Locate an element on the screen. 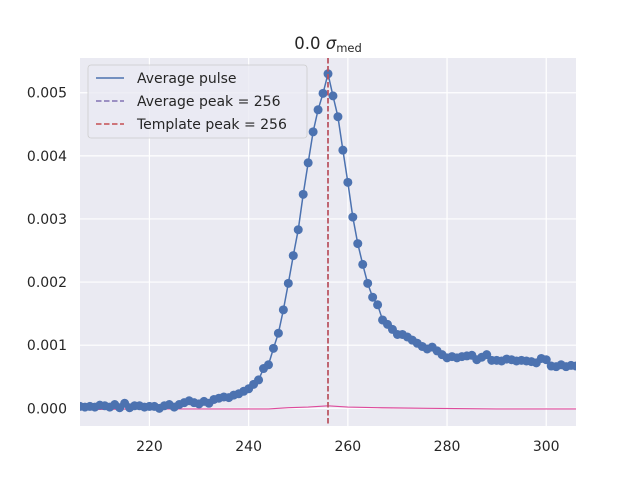  x-tick-label: 280 is located at coordinates (447, 447).